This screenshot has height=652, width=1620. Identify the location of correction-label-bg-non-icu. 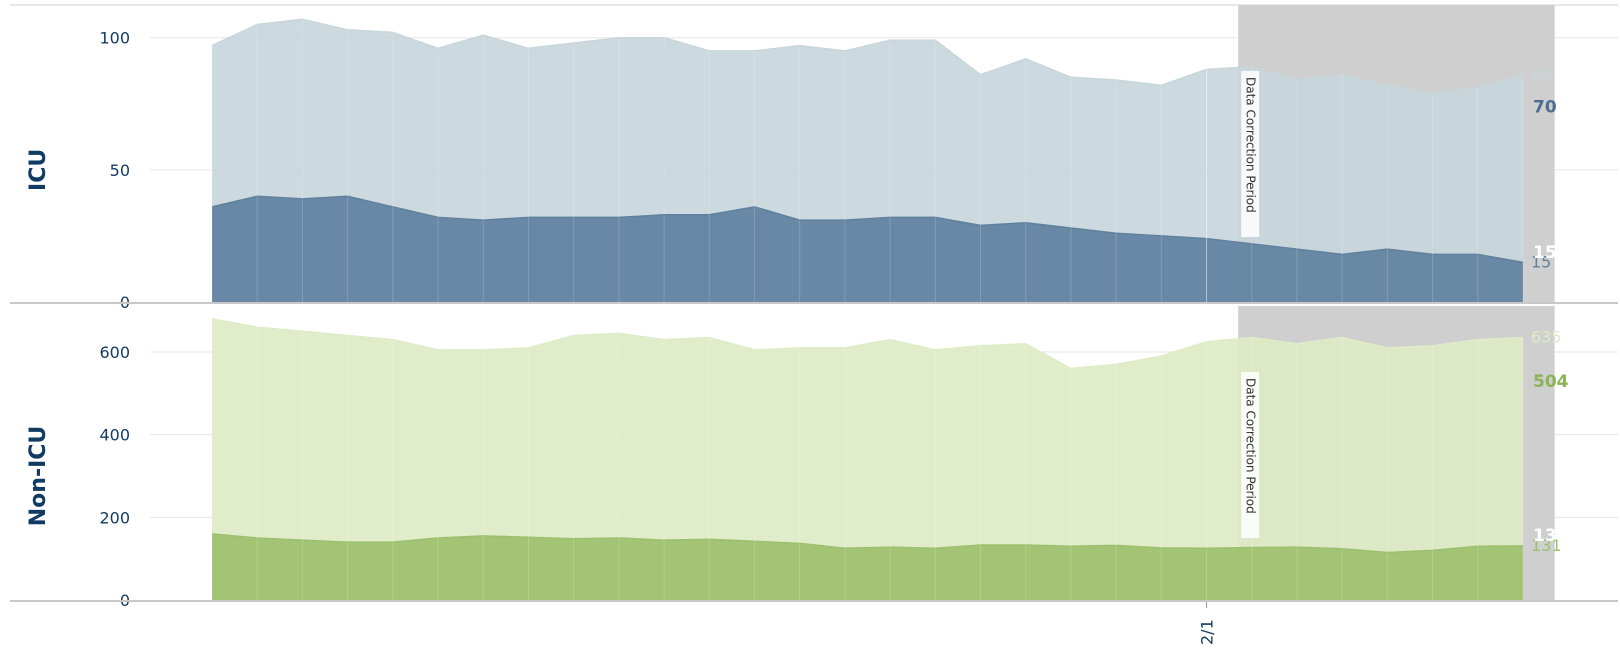
(1250, 455).